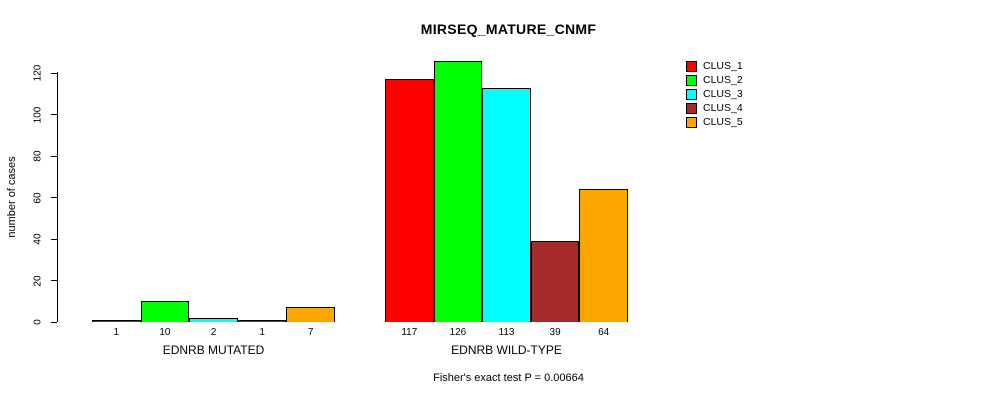 This screenshot has width=990, height=400. Describe the element at coordinates (409, 332) in the screenshot. I see `bar-value-label: 117` at that location.